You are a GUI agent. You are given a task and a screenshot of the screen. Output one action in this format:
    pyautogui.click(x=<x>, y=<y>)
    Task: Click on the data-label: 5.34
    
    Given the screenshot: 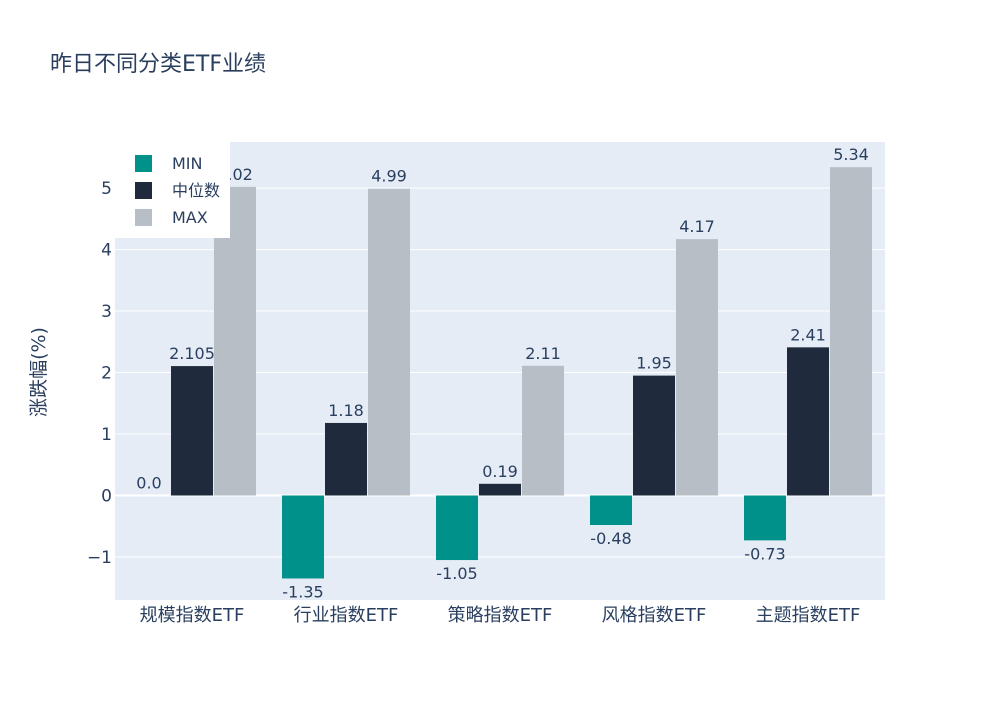 What is the action you would take?
    pyautogui.click(x=851, y=154)
    